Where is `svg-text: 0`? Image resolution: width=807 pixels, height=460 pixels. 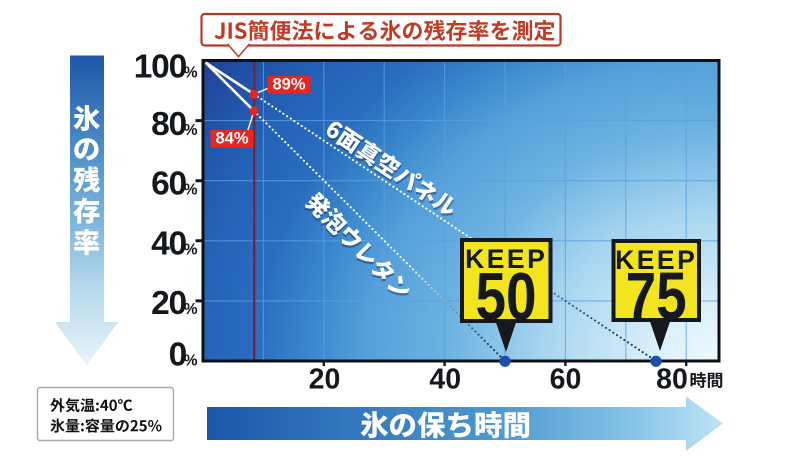 svg-text: 0 is located at coordinates (178, 355).